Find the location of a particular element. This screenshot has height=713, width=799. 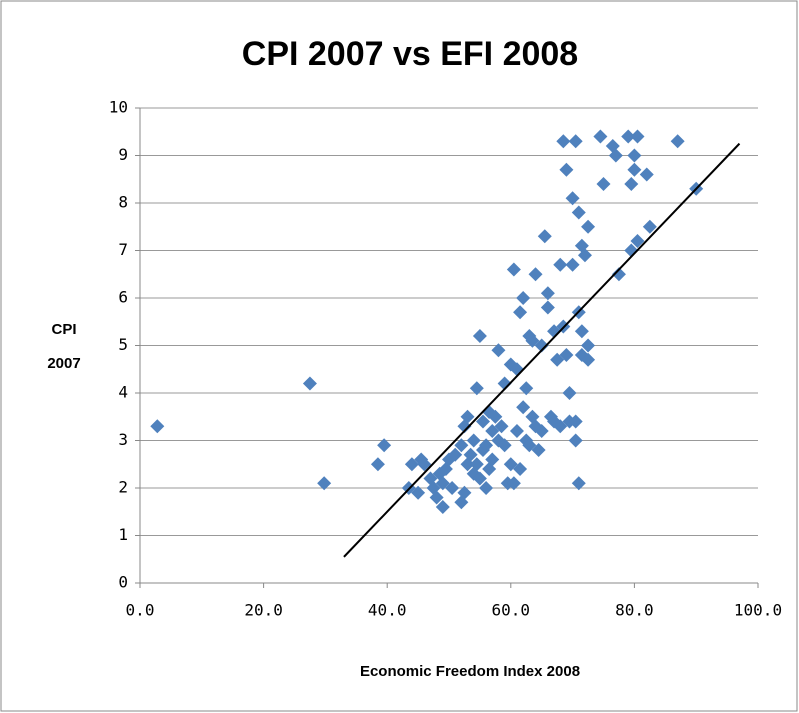

chart-title: CPI 2007 vs EFI 2008 is located at coordinates (410, 54).